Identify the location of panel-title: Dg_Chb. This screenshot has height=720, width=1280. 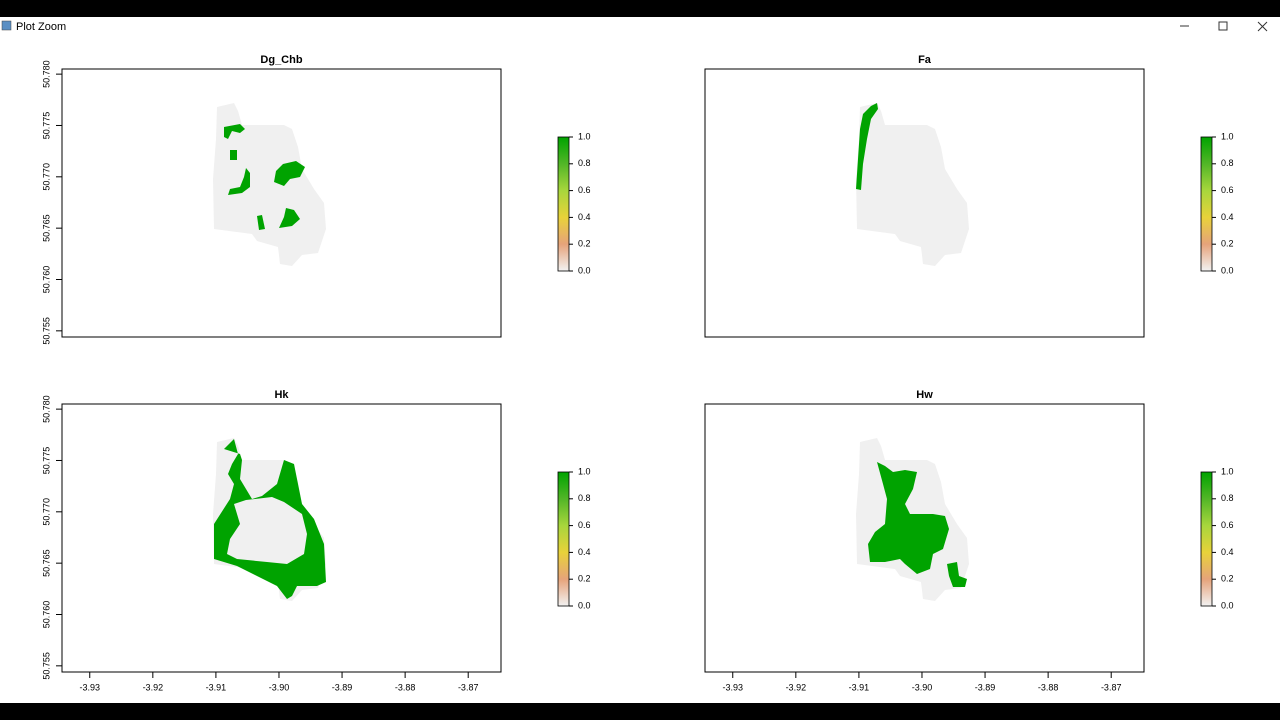
(281, 60).